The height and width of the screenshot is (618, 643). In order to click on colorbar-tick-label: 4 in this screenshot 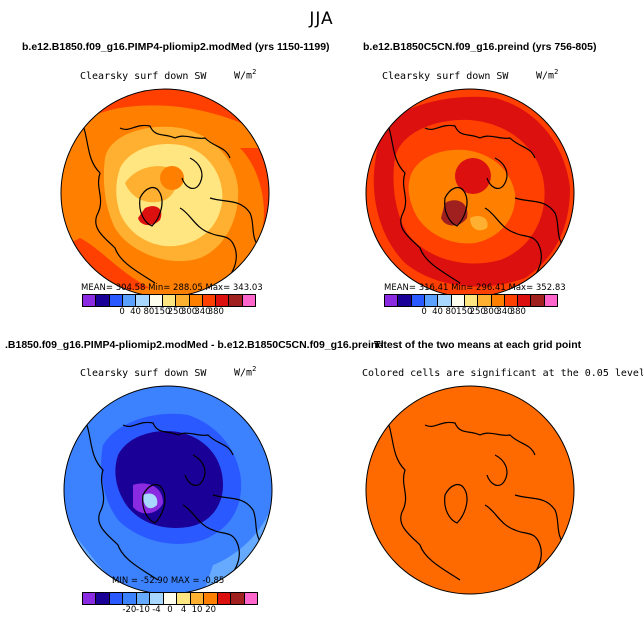, I will do `click(183, 610)`.